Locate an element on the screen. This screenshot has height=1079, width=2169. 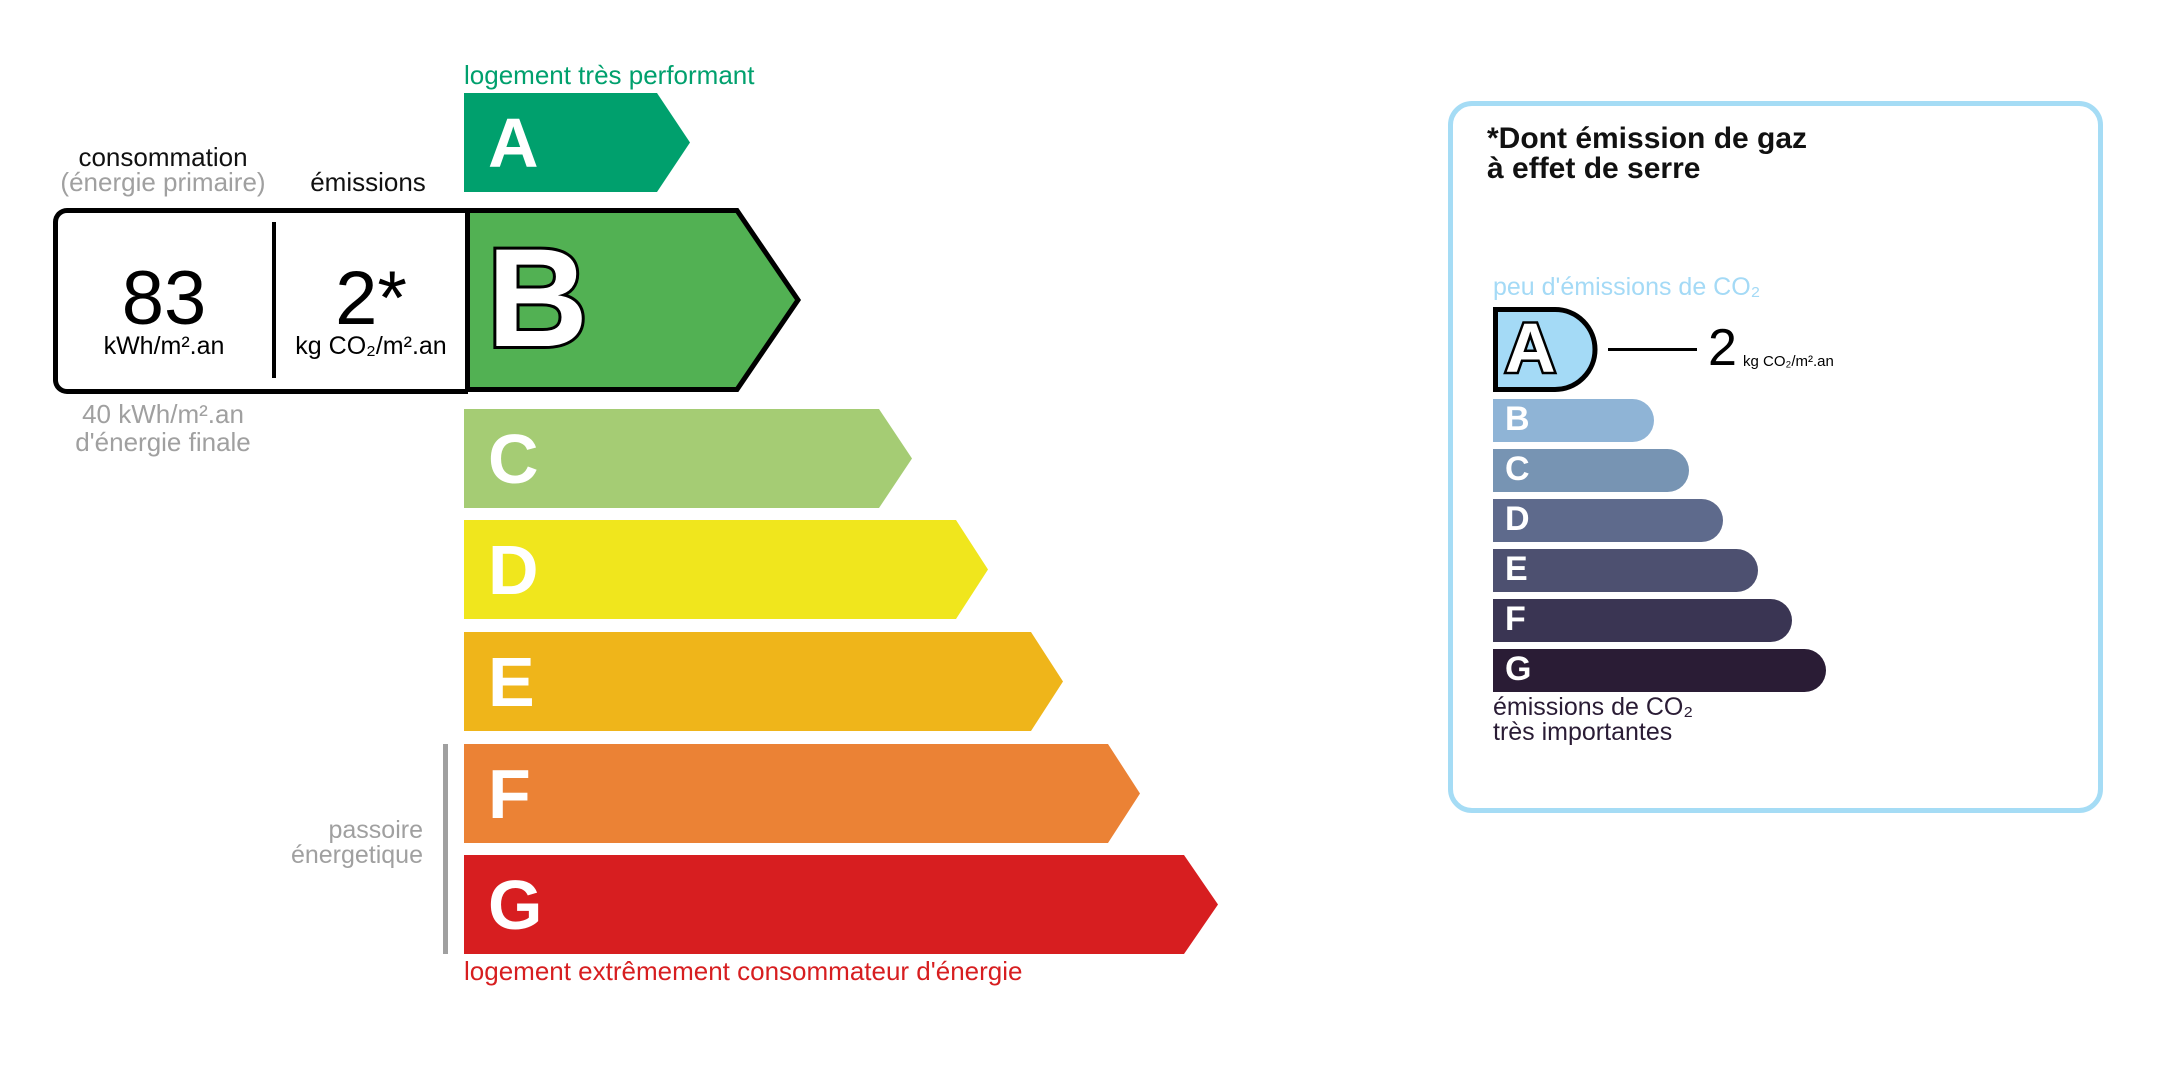
ges-class-a-selected: A is located at coordinates (1546, 349).